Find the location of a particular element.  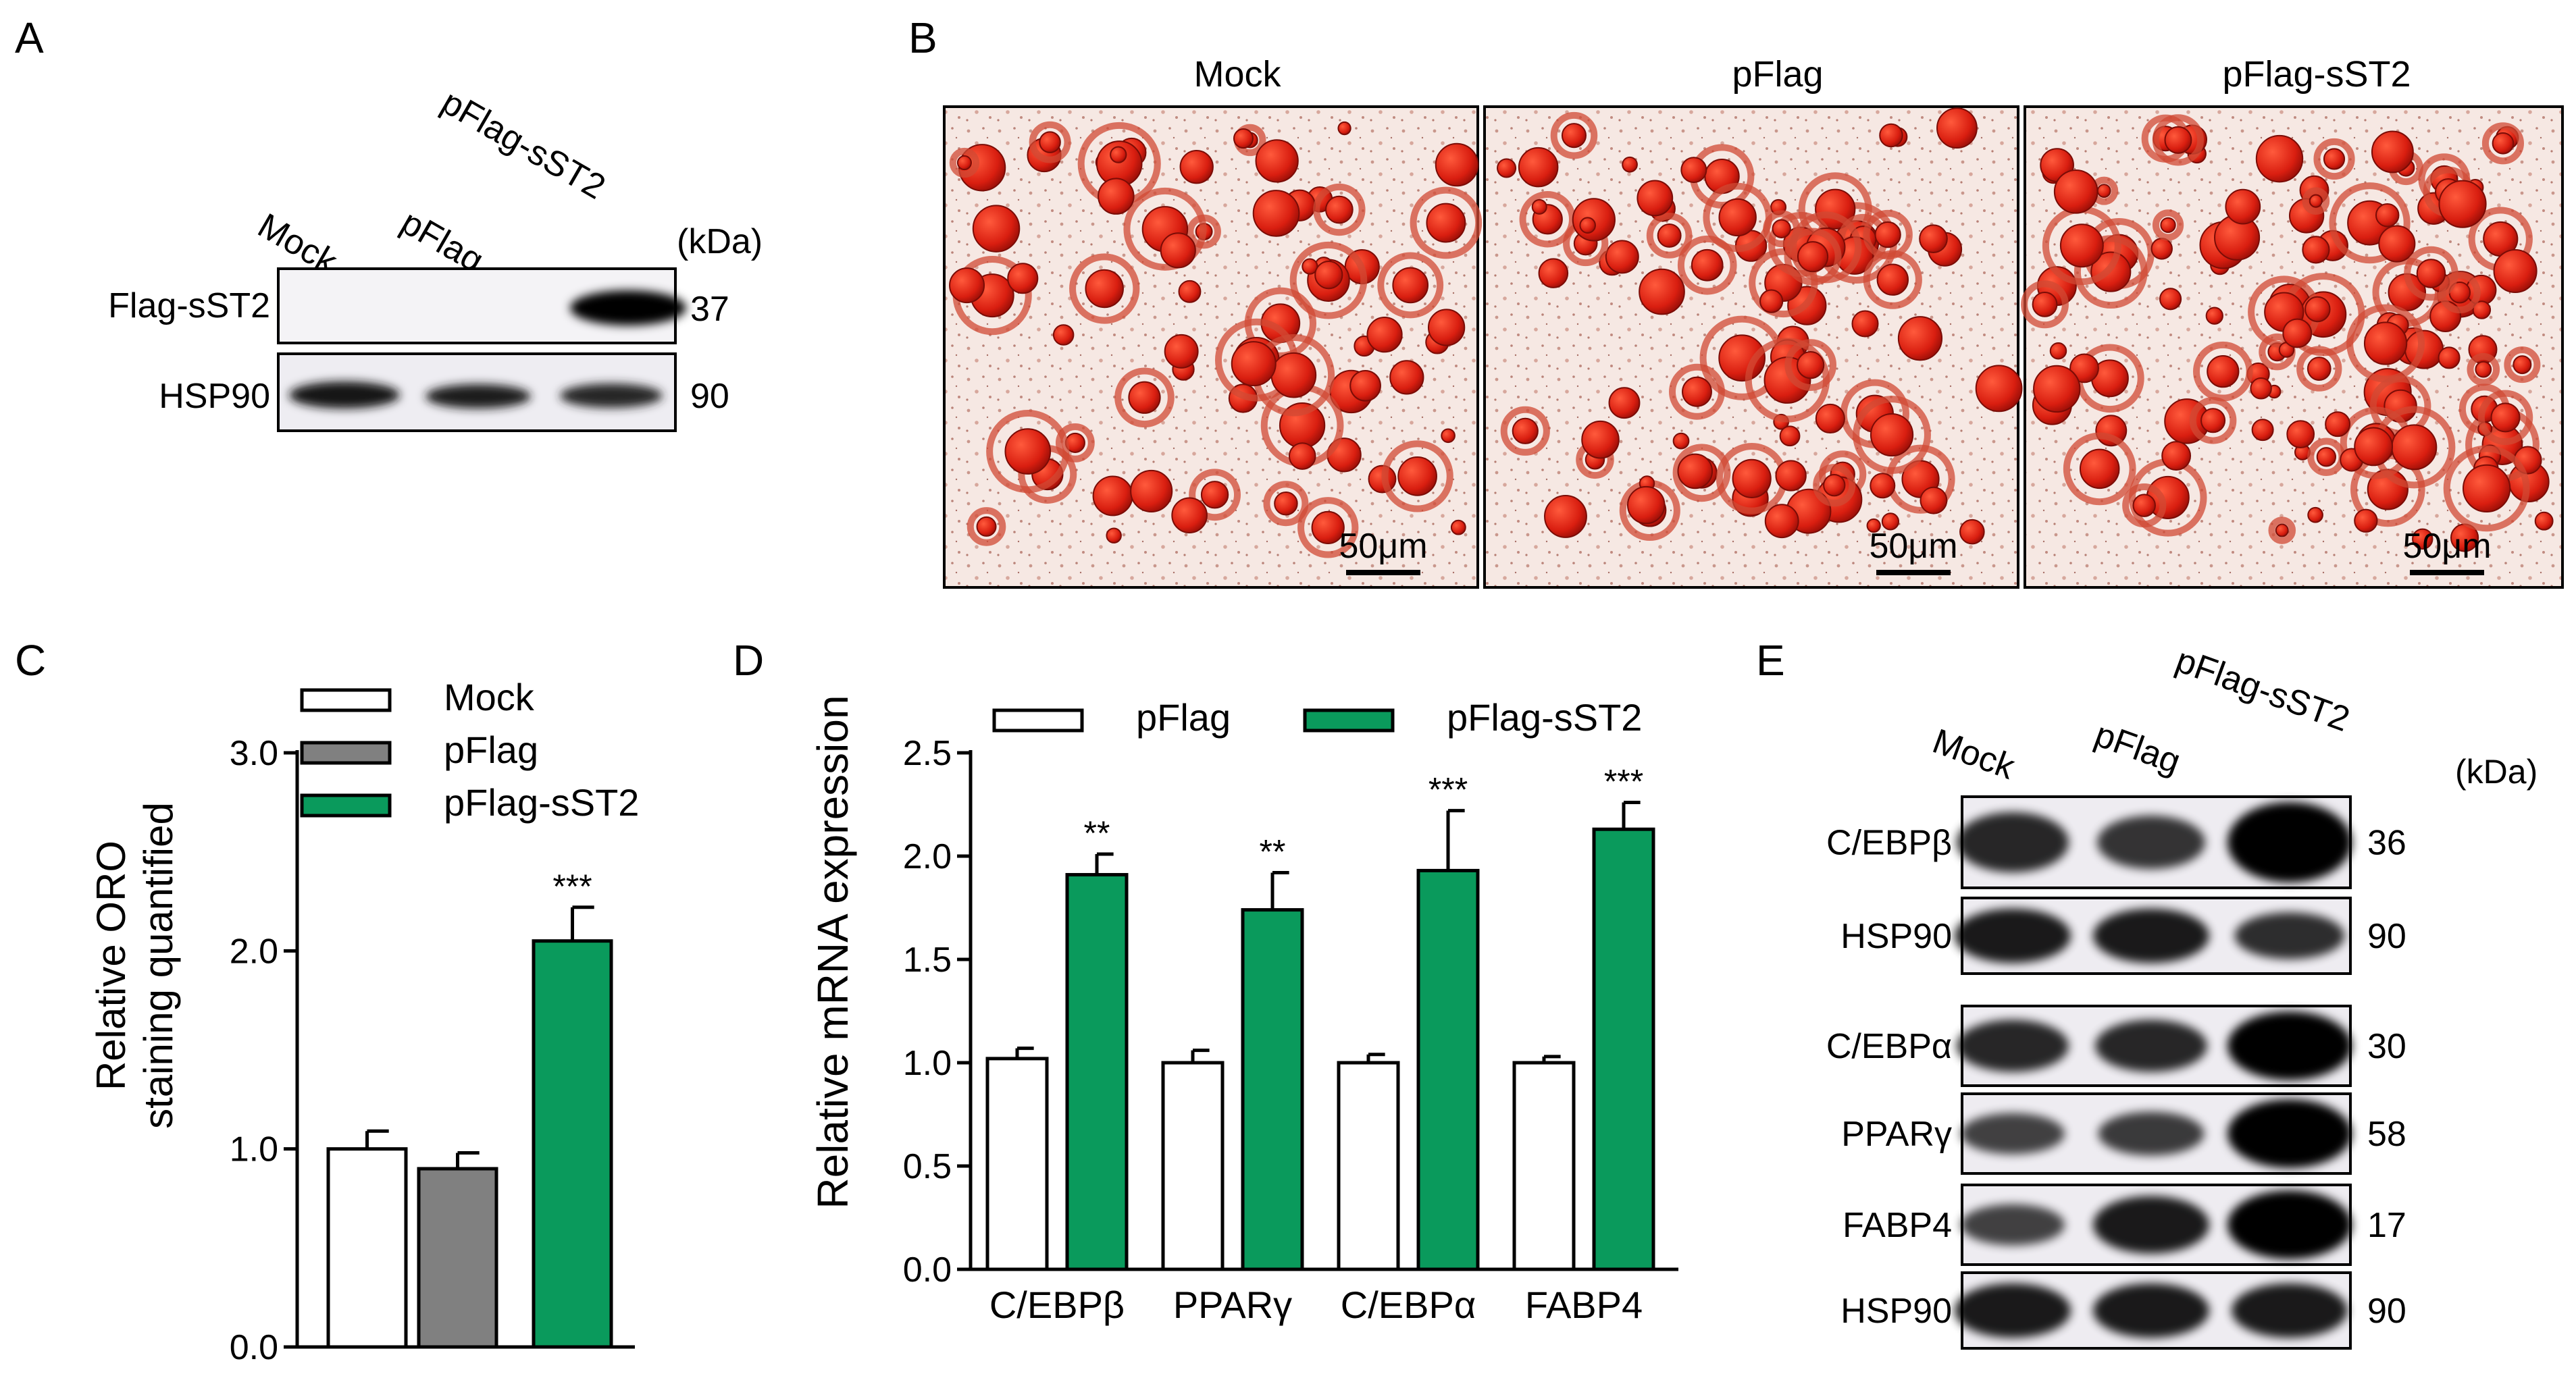

y-tick-label: 1.0 is located at coordinates (927, 1063).